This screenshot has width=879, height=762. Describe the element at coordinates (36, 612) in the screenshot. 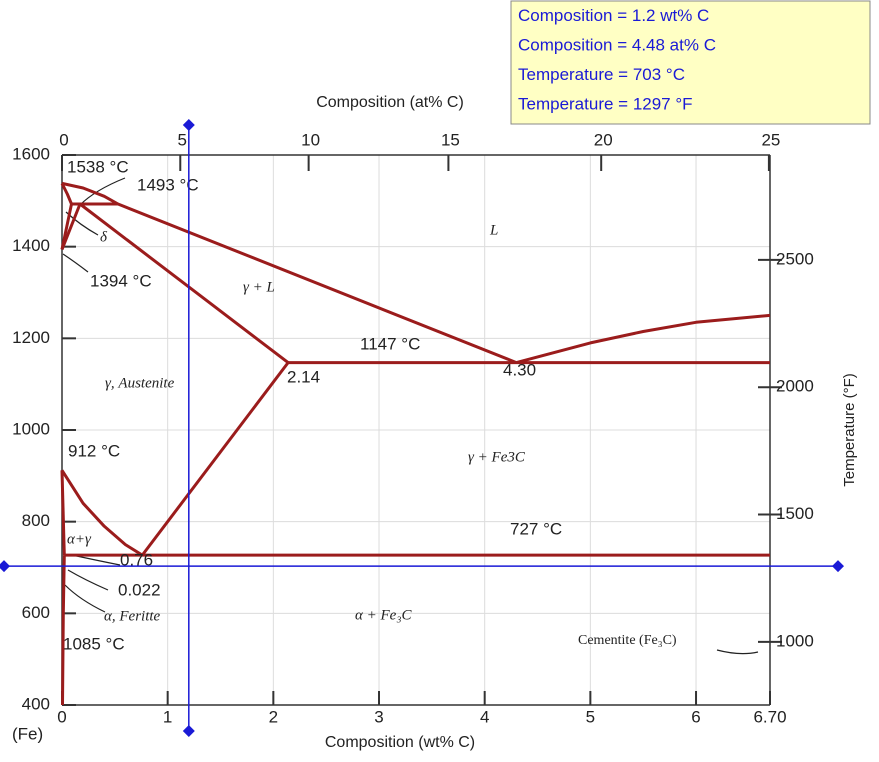

I see `y-tick-label: 600` at that location.